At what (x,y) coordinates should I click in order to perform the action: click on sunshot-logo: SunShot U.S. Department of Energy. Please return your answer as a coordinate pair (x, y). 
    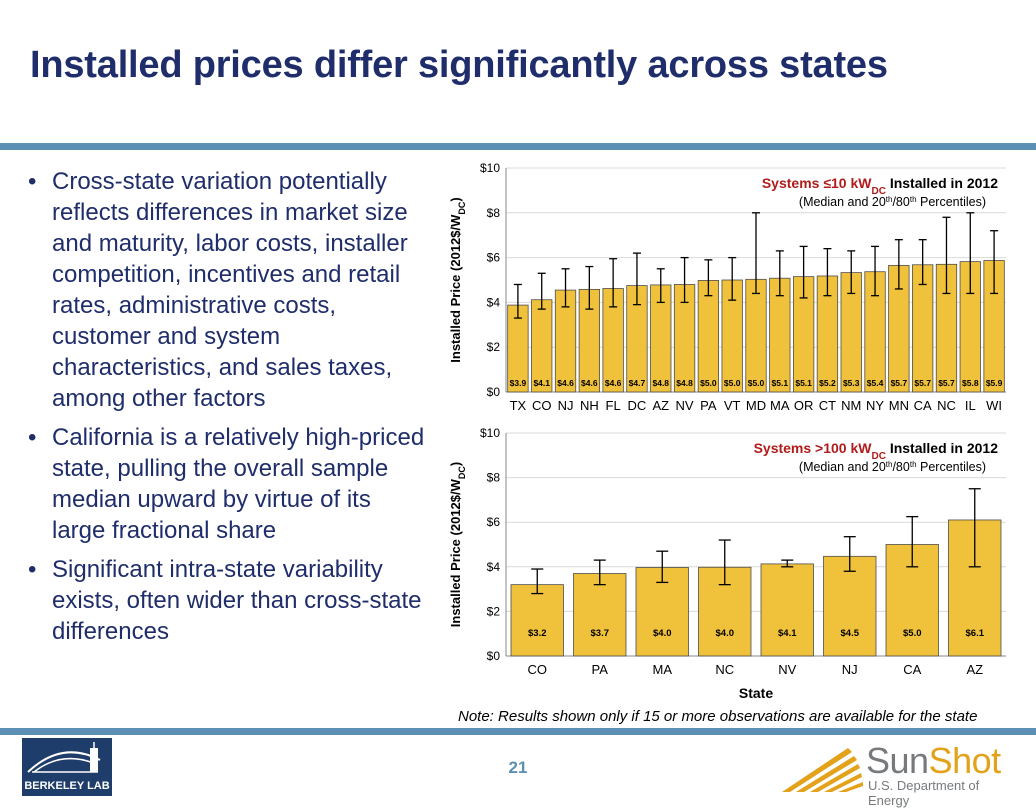
    Looking at the image, I should click on (898, 774).